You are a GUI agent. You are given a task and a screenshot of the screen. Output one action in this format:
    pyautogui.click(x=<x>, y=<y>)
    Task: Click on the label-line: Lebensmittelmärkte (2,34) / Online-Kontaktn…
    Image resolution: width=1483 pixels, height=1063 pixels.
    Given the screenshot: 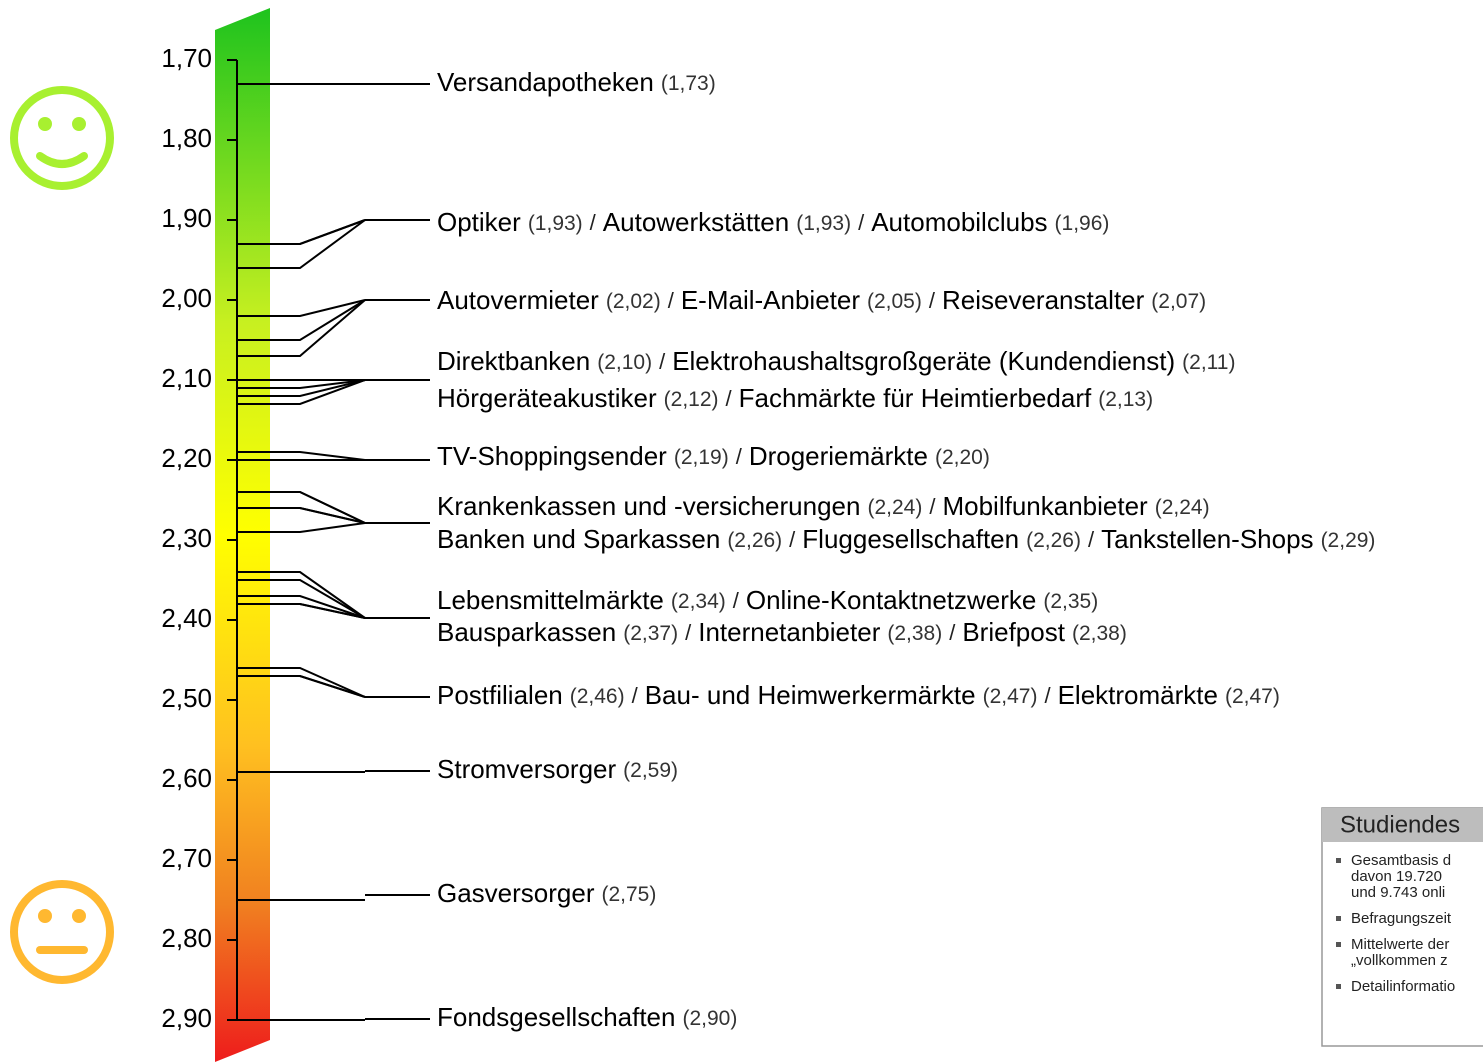 What is the action you would take?
    pyautogui.click(x=767, y=600)
    